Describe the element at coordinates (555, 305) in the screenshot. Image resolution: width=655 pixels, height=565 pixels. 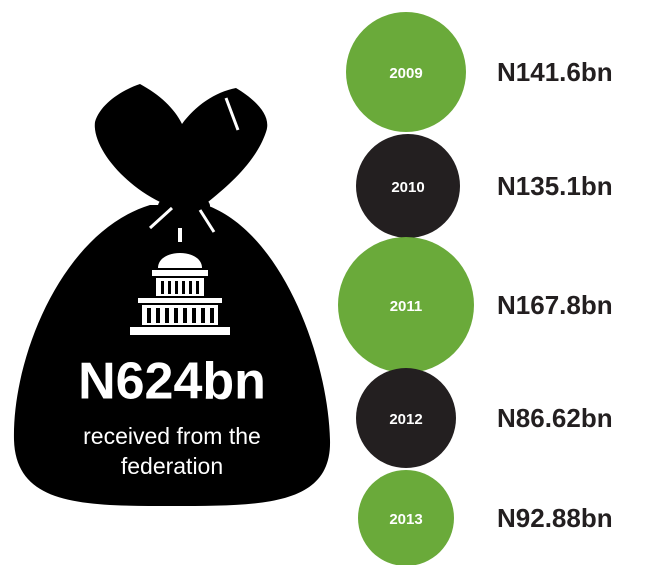
I see `year-amount: N167.8bn` at that location.